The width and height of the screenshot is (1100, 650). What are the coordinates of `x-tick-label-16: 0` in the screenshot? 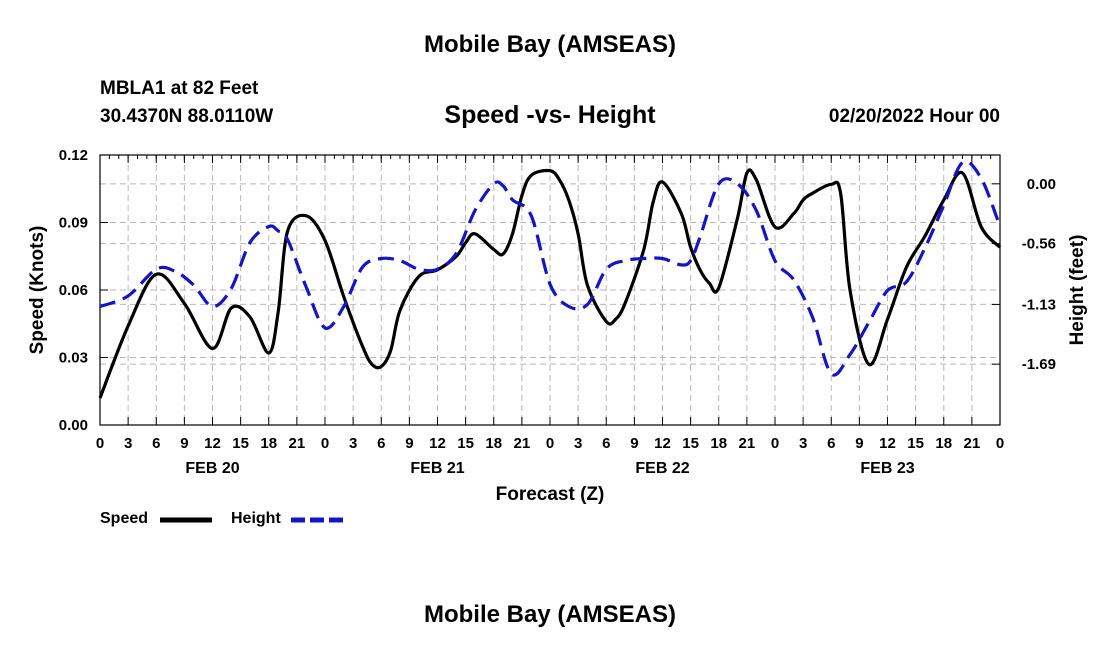 It's located at (550, 443).